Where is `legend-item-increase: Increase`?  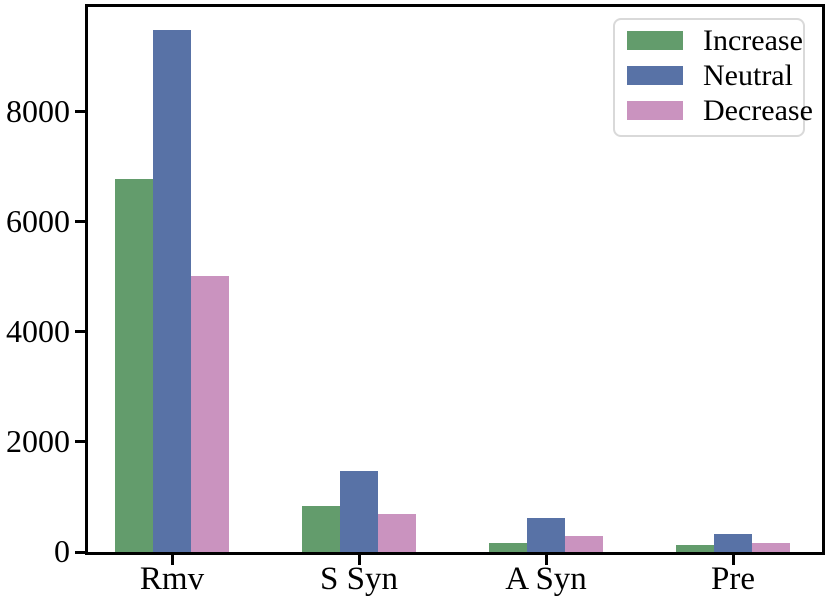
legend-item-increase: Increase is located at coordinates (709, 40).